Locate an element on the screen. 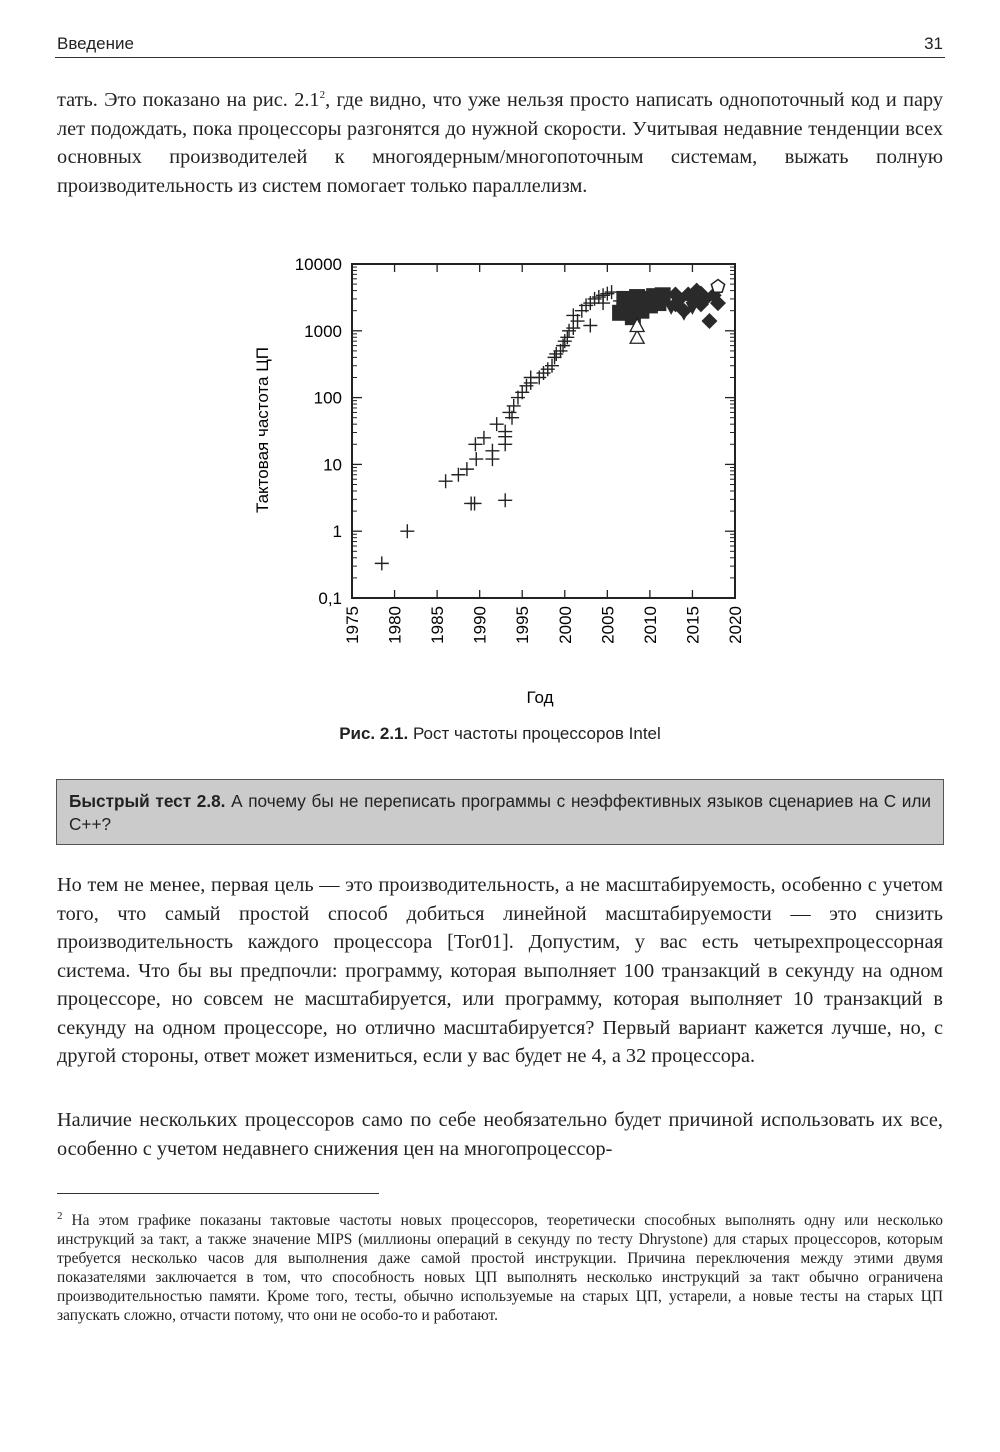 The image size is (1000, 1452). y-tick-label: 1000 is located at coordinates (323, 331).